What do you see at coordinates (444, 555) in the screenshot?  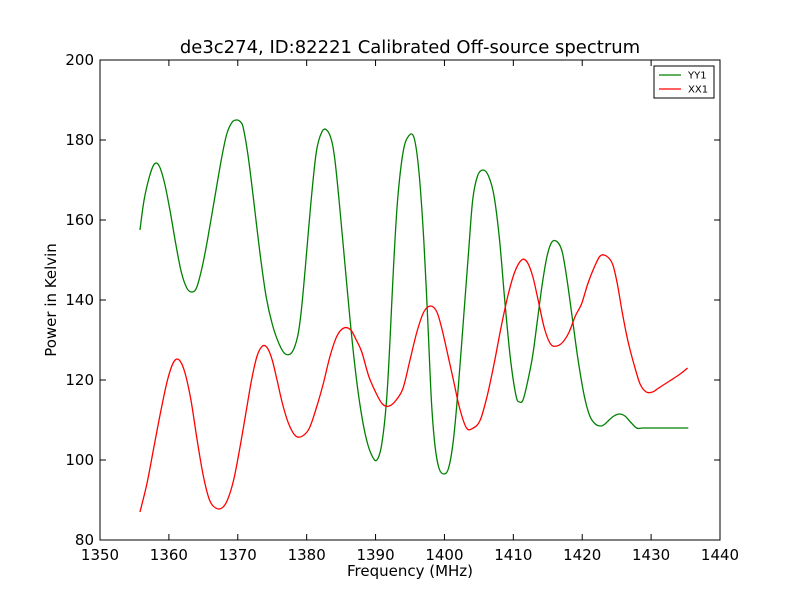 I see `x-tick-label: 1400` at bounding box center [444, 555].